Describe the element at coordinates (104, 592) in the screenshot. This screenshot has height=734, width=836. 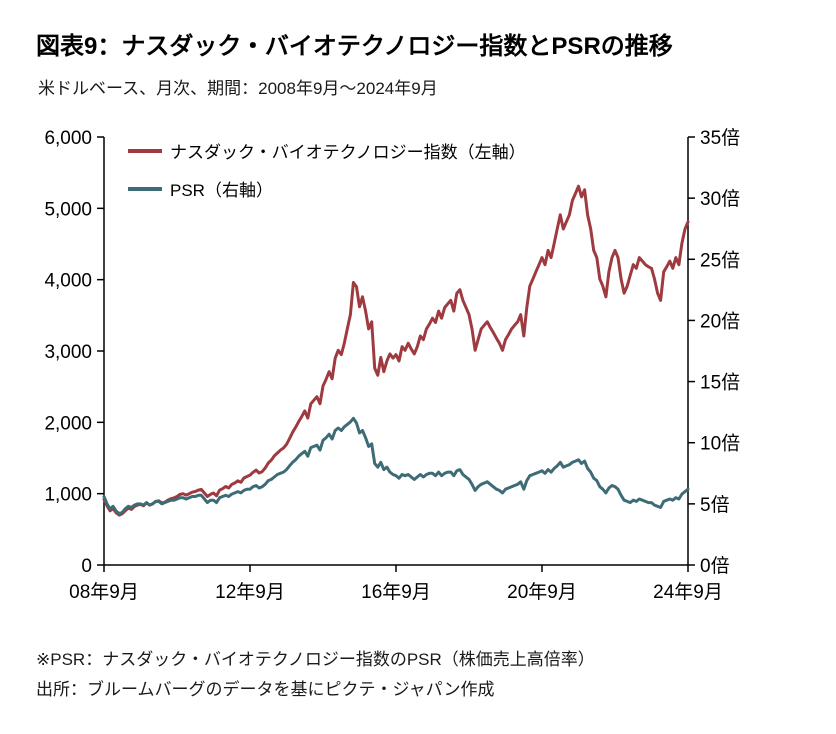
I see `x-axis-tick-label: 08年9月` at that location.